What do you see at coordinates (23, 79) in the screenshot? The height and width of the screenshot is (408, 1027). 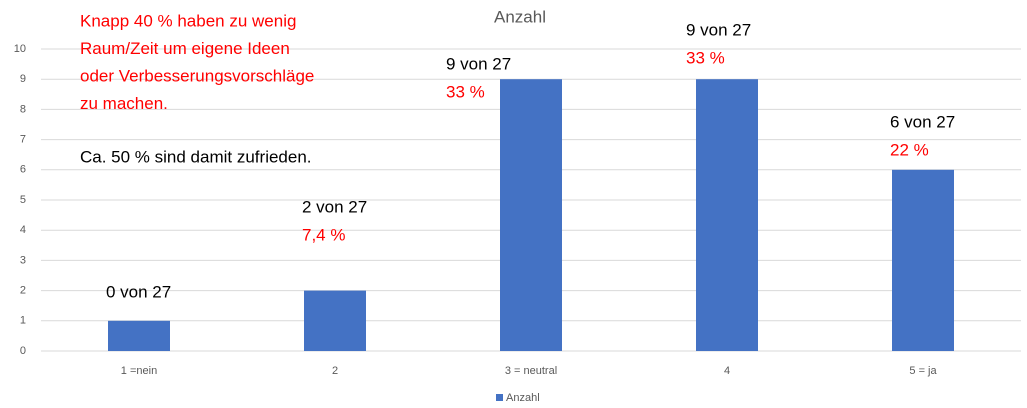 I see `y-tick-label: 9` at bounding box center [23, 79].